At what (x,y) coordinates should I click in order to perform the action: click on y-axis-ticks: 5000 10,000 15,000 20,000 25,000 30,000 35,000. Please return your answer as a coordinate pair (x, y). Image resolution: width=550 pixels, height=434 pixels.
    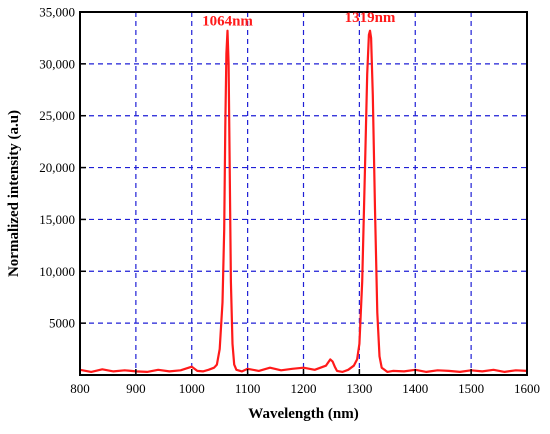
    Looking at the image, I should click on (62, 168).